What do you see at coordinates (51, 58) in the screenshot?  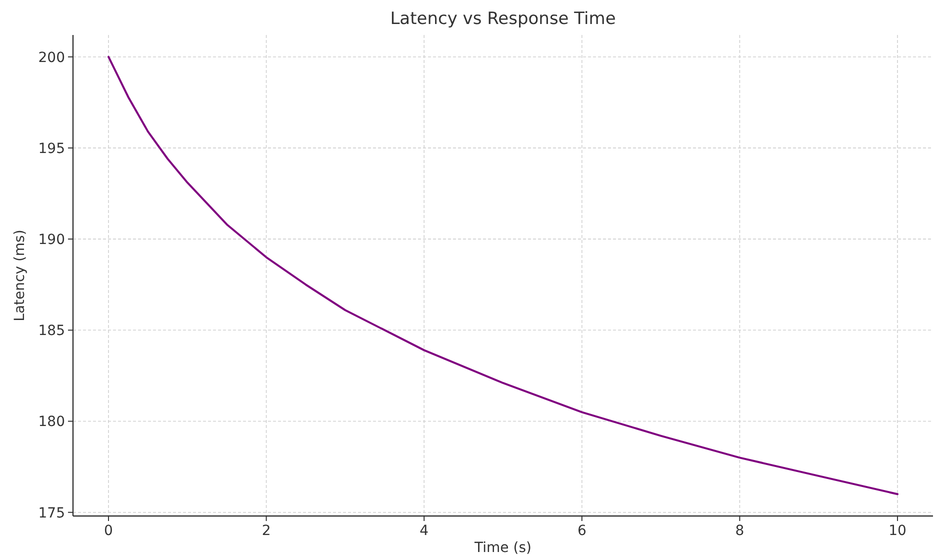 I see `y-tick-label: 200` at bounding box center [51, 58].